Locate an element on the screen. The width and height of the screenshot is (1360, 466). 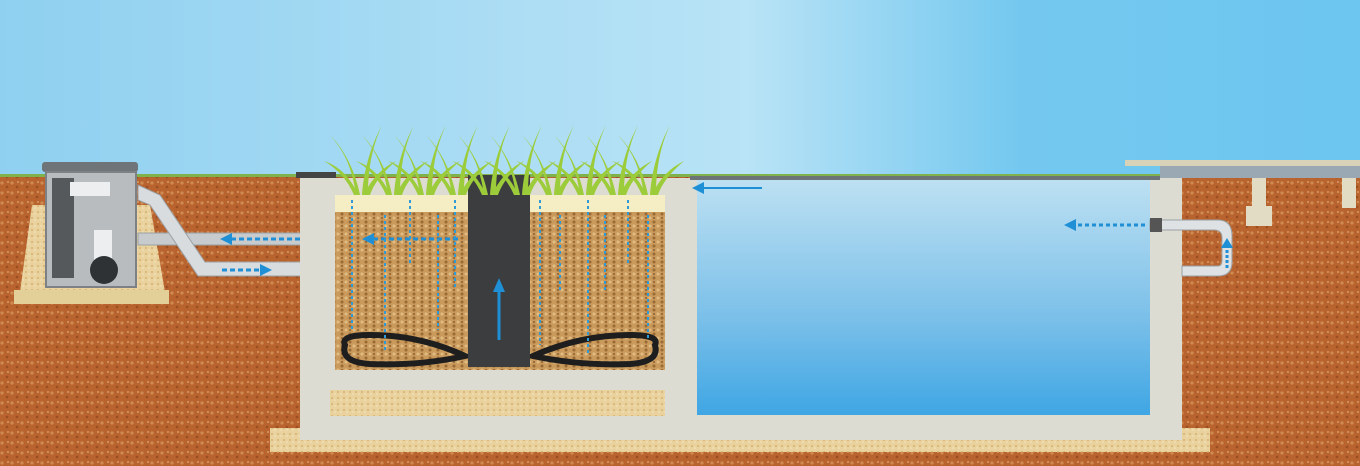
pump is located at coordinates (104, 270).